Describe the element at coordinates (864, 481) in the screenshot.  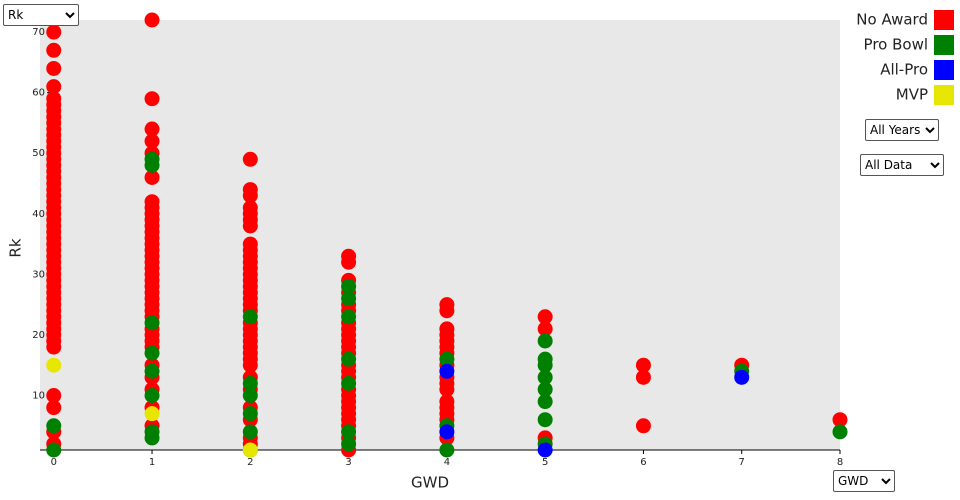
I see `x-axis-select: GWD` at that location.